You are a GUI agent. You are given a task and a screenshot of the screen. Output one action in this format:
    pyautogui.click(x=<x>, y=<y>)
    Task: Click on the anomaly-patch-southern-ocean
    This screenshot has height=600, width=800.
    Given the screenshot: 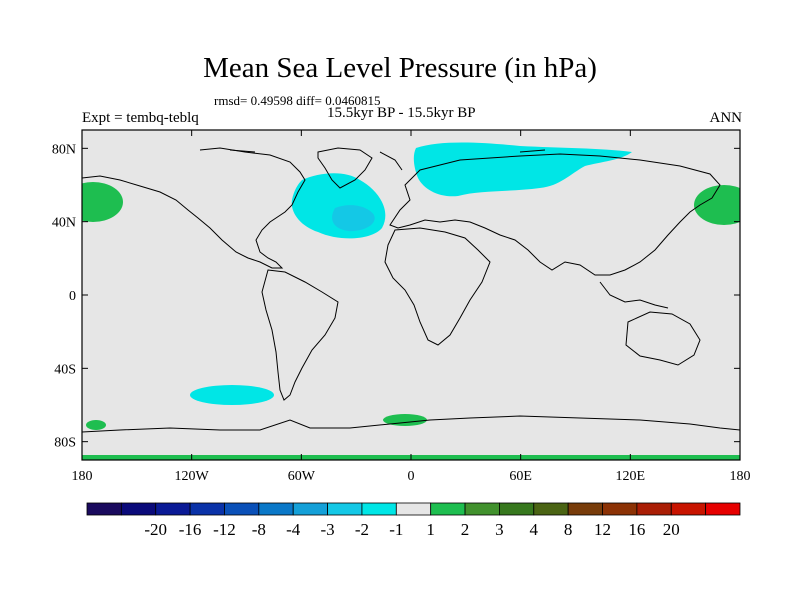 What is the action you would take?
    pyautogui.click(x=405, y=420)
    